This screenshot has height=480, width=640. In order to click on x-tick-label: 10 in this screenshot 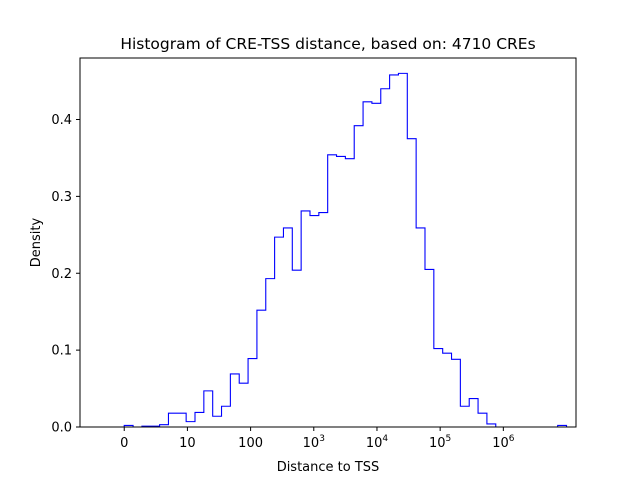, I will do `click(187, 443)`.